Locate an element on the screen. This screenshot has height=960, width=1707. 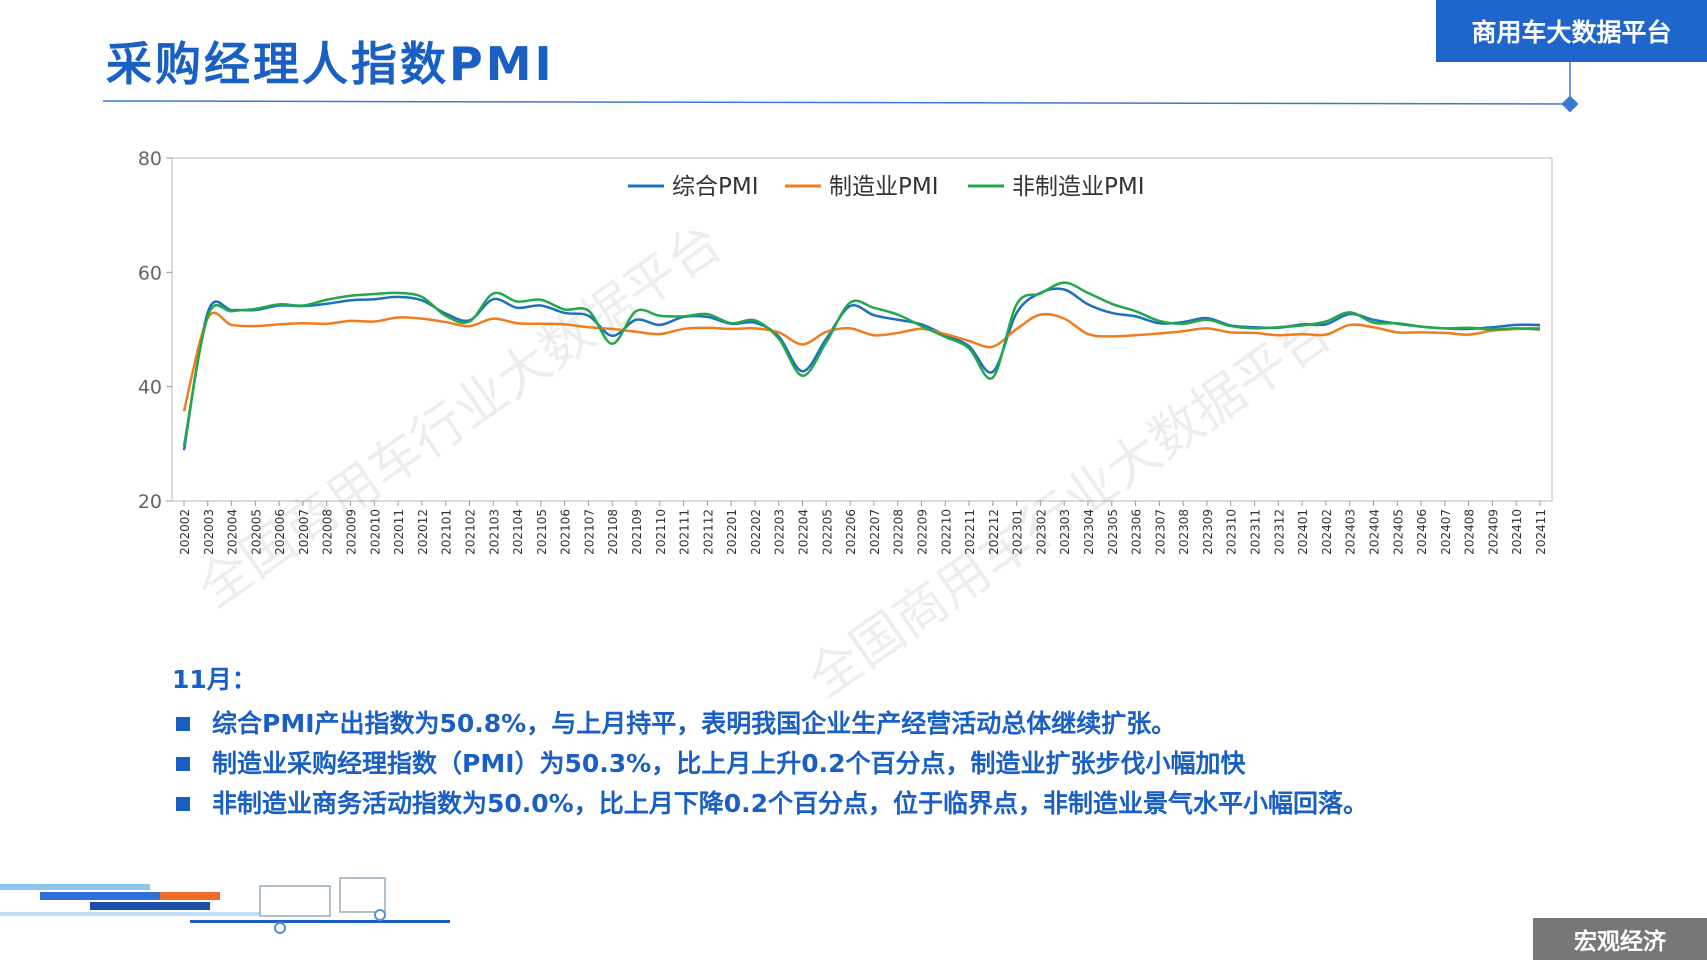
x-tick-label: 202004 is located at coordinates (233, 532).